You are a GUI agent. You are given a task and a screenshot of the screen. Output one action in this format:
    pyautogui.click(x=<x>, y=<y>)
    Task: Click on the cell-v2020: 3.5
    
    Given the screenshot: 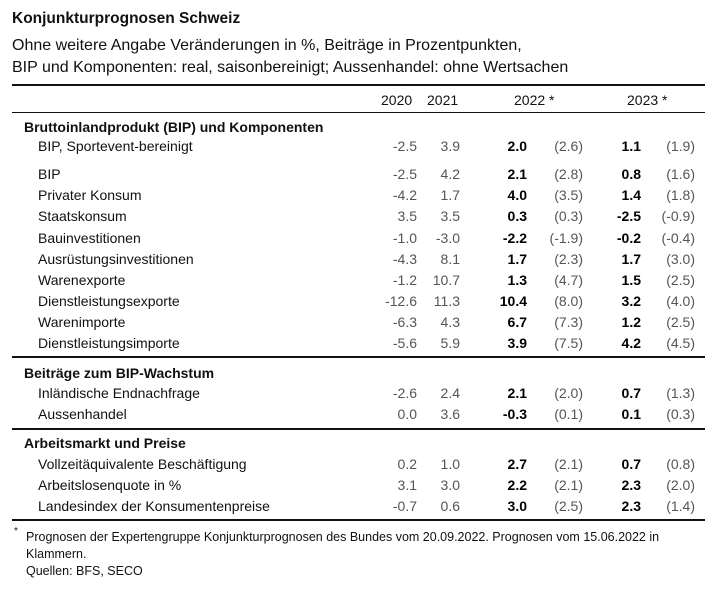 What is the action you would take?
    pyautogui.click(x=407, y=216)
    